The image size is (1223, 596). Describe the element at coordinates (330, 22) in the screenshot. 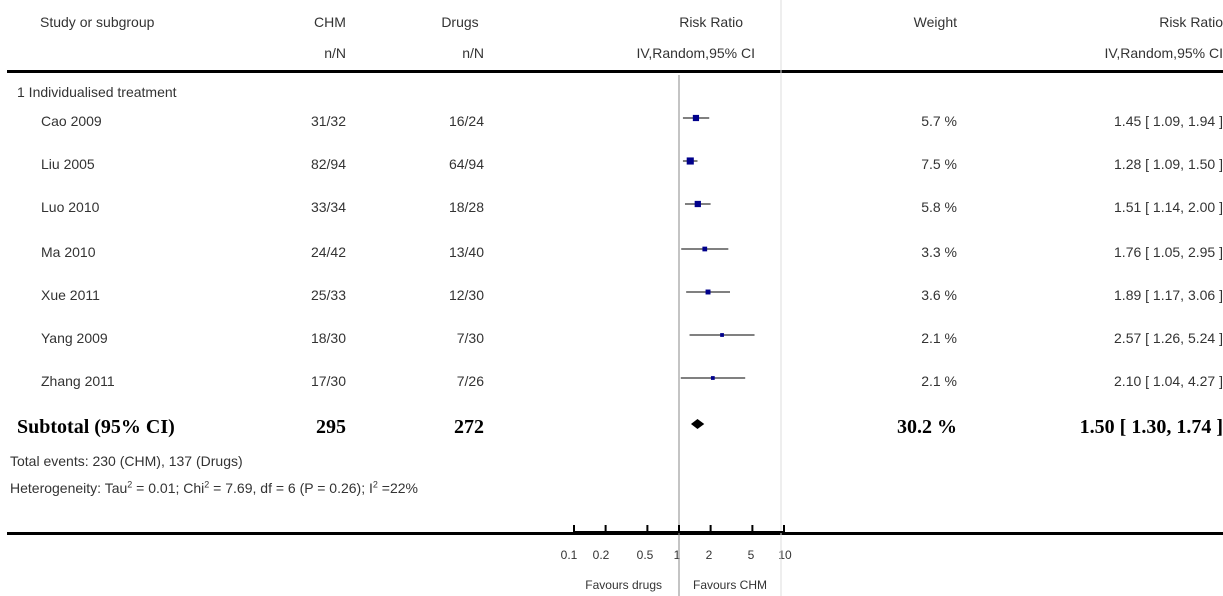

I see `header-chm: CHM` at that location.